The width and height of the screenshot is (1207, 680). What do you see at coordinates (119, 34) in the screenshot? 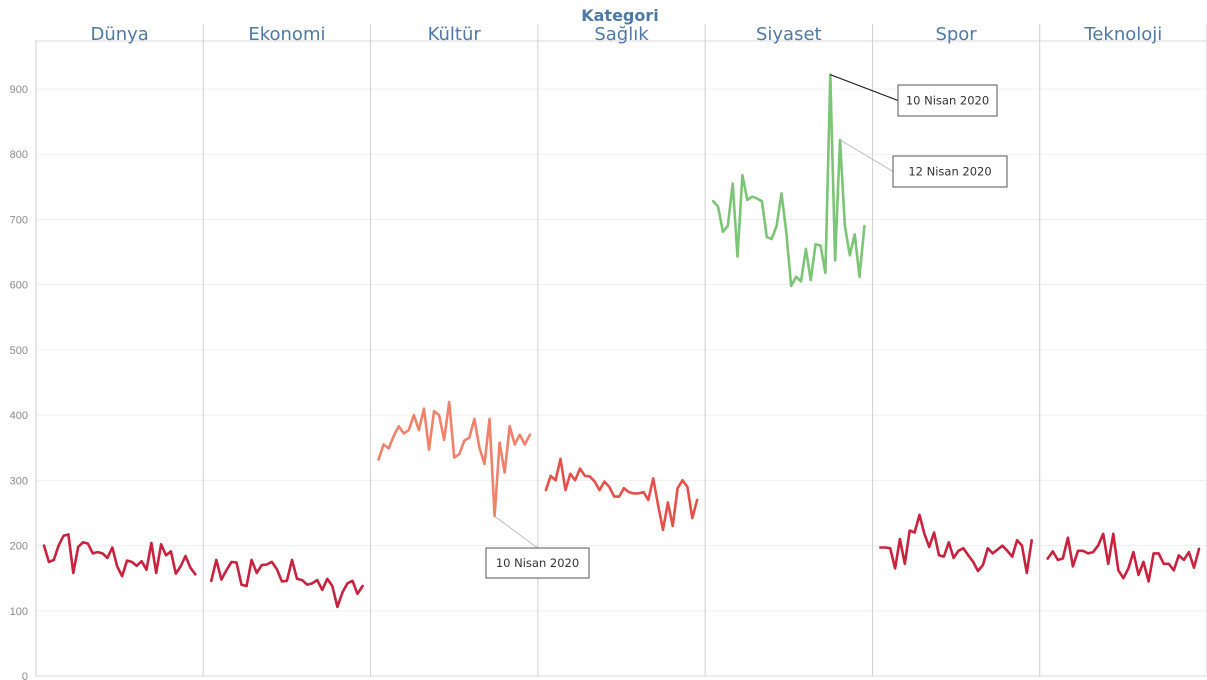
I see `panel-label: Dünya` at bounding box center [119, 34].